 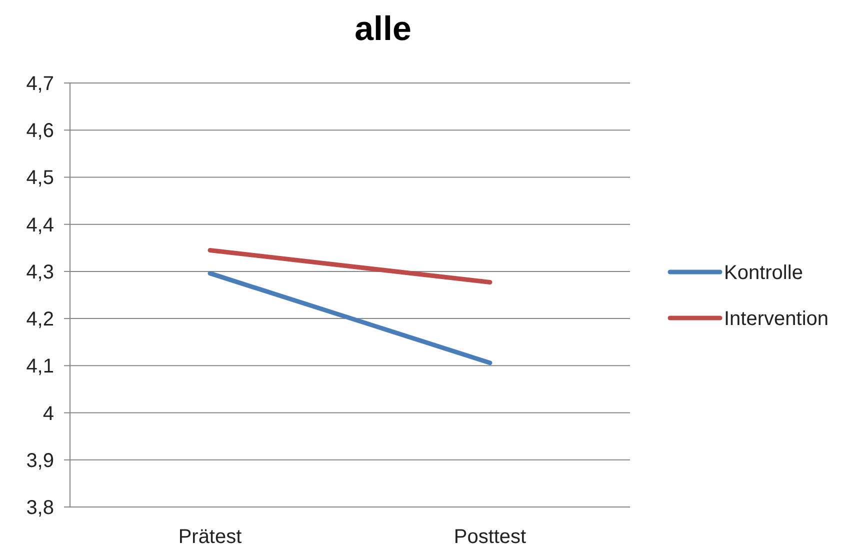 What do you see at coordinates (776, 319) in the screenshot?
I see `legend-label: Intervention` at bounding box center [776, 319].